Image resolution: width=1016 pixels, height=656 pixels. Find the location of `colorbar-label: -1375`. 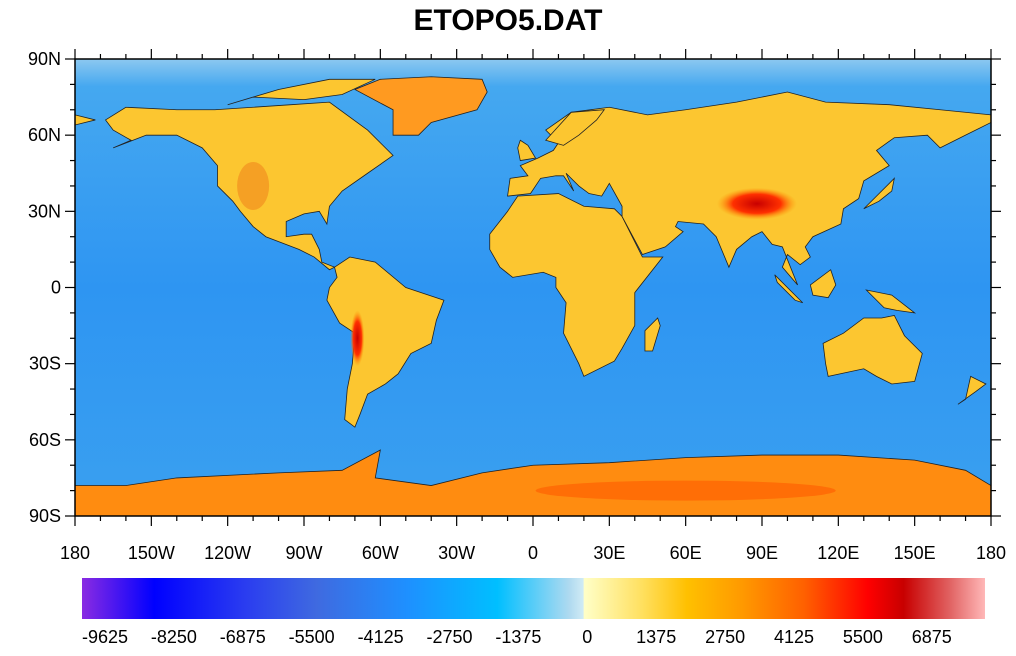

colorbar-label: -1375 is located at coordinates (518, 637).